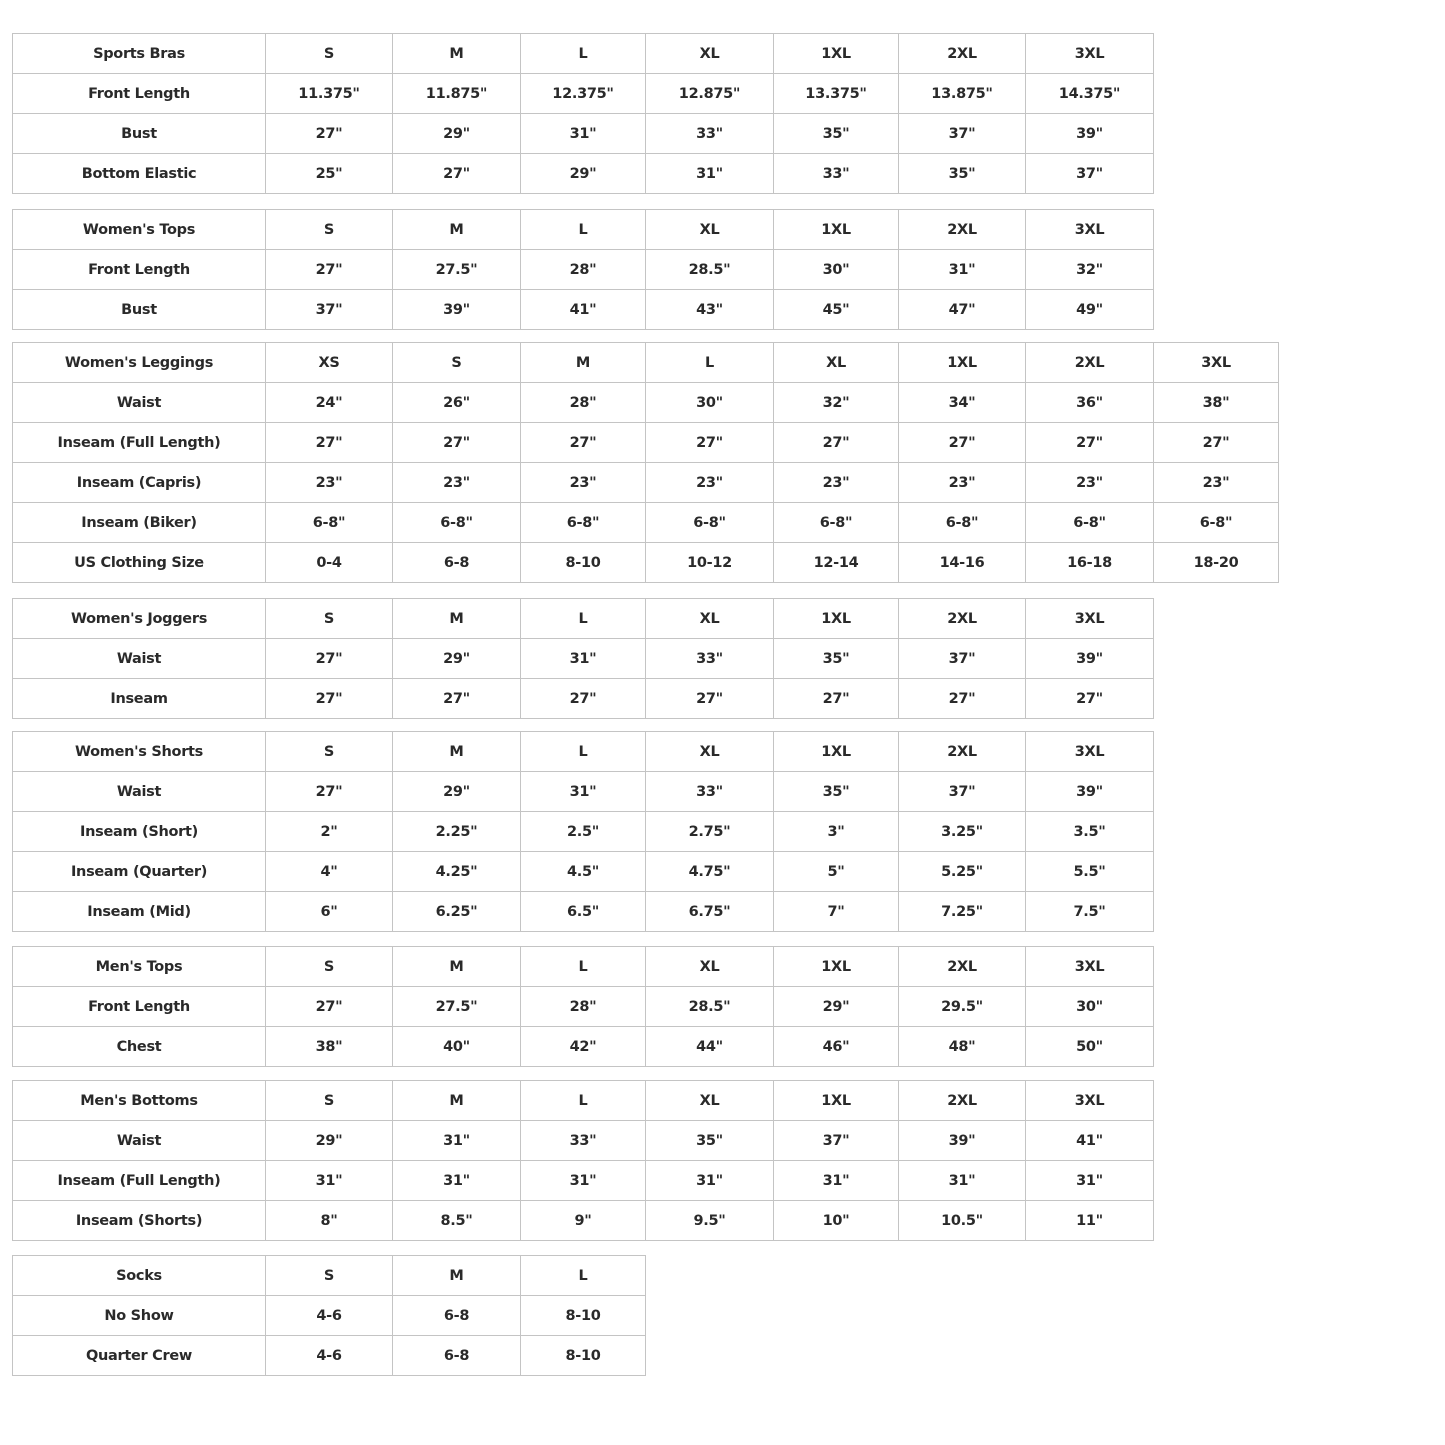 This screenshot has height=1445, width=1445. Describe the element at coordinates (139, 1046) in the screenshot. I see `row-label: Chest` at that location.